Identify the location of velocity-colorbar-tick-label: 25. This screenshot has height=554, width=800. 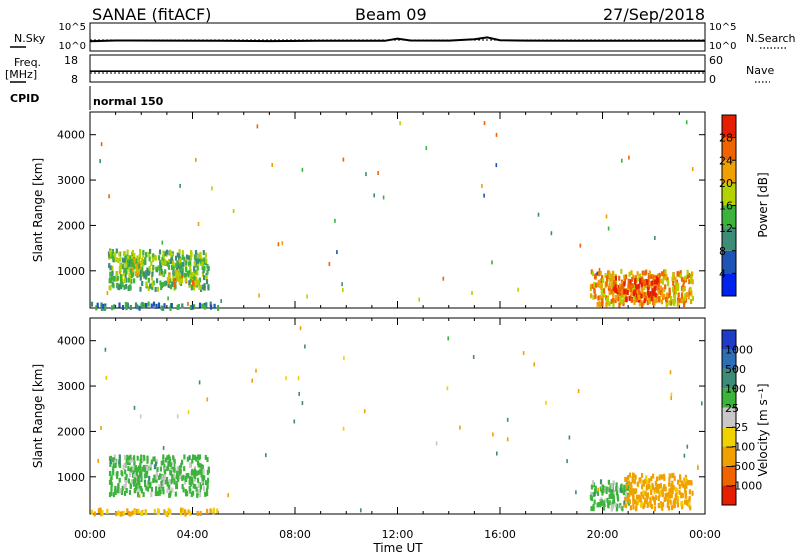
(732, 408).